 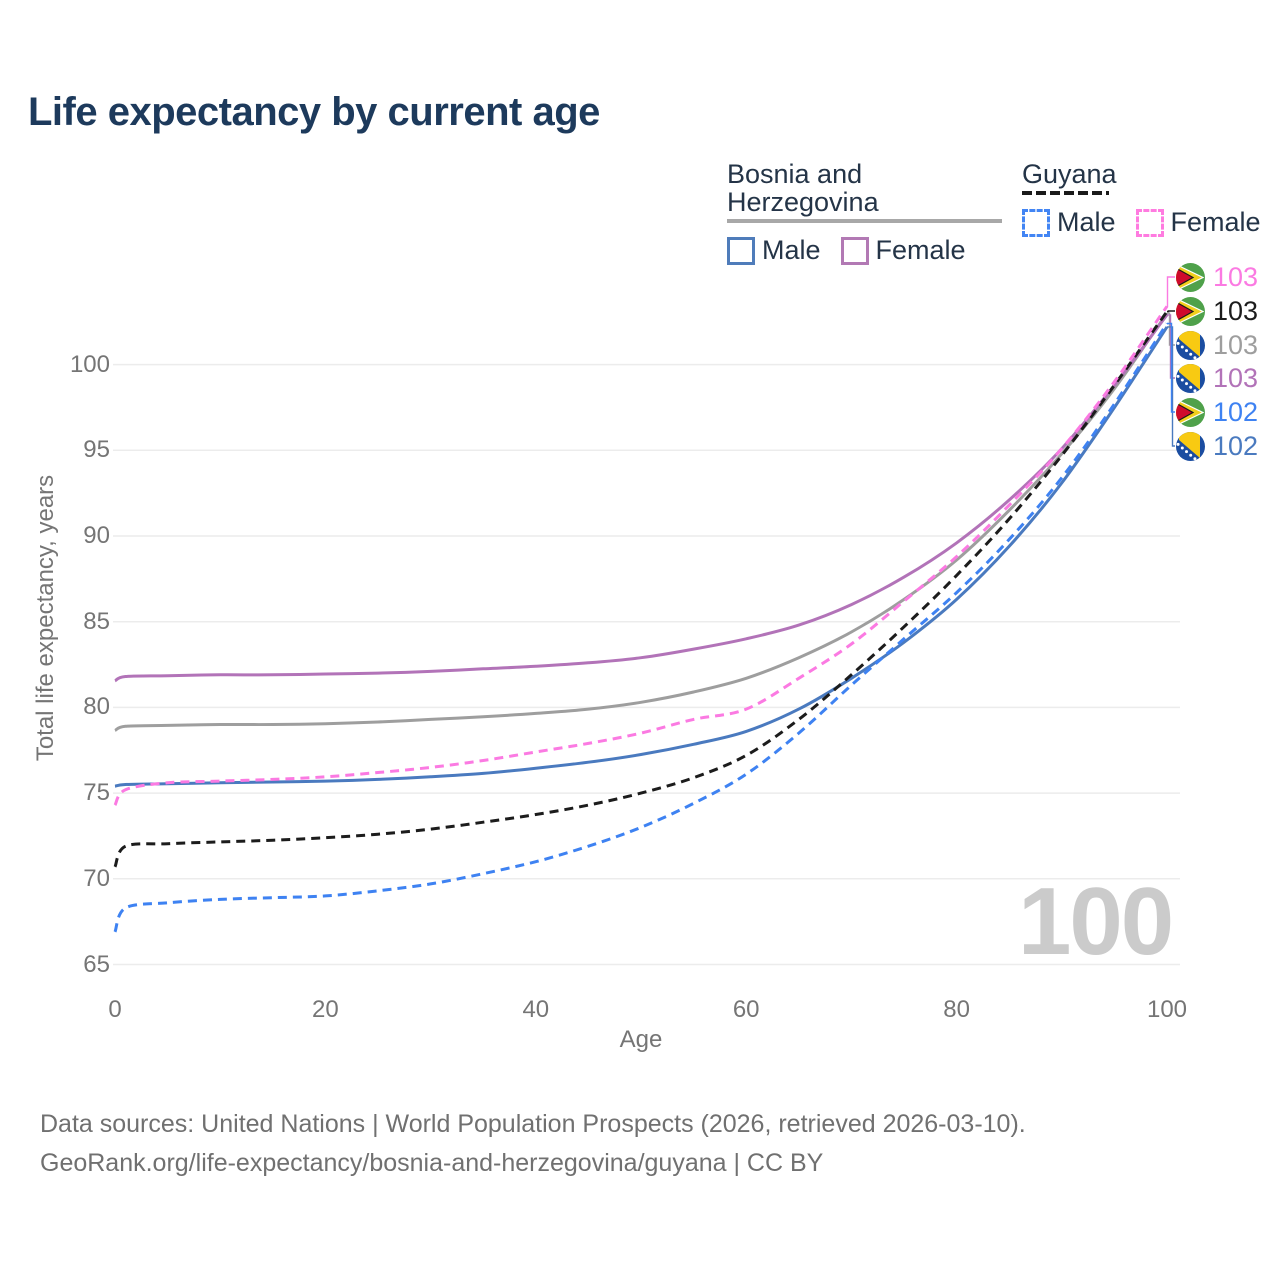 What do you see at coordinates (854, 250) in the screenshot?
I see `bosnia-female-swatch-icon` at bounding box center [854, 250].